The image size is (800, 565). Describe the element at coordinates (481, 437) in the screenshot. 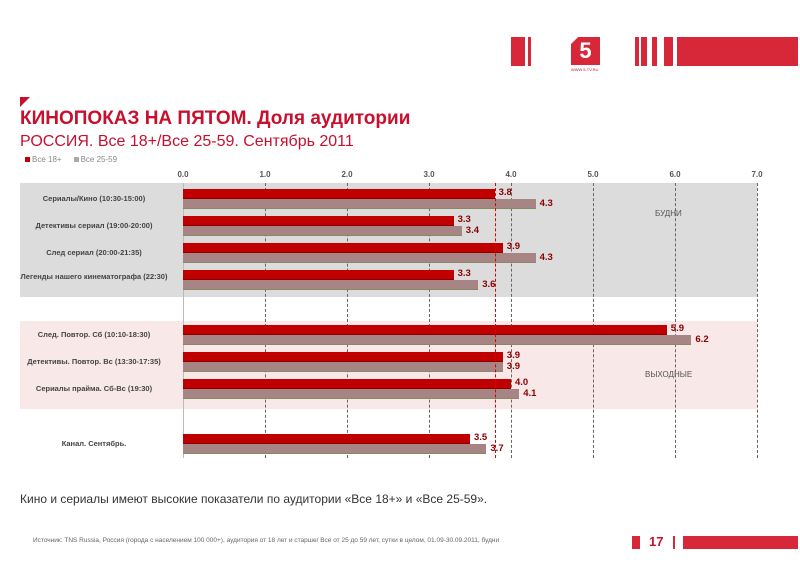

I see `data-label: 3.5` at that location.